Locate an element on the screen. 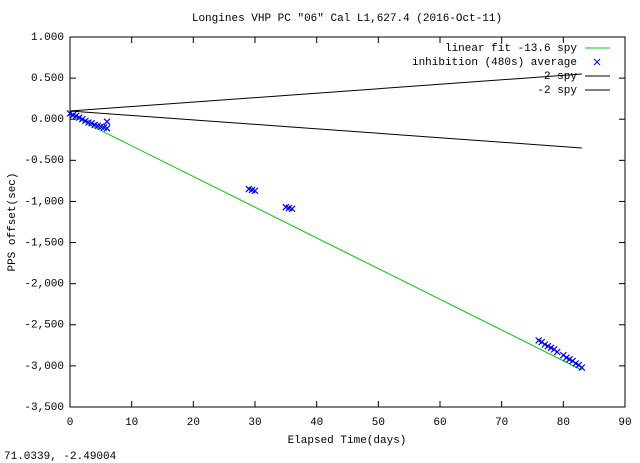 The image size is (640, 463). y-tick-label: -3,000 is located at coordinates (44, 367).